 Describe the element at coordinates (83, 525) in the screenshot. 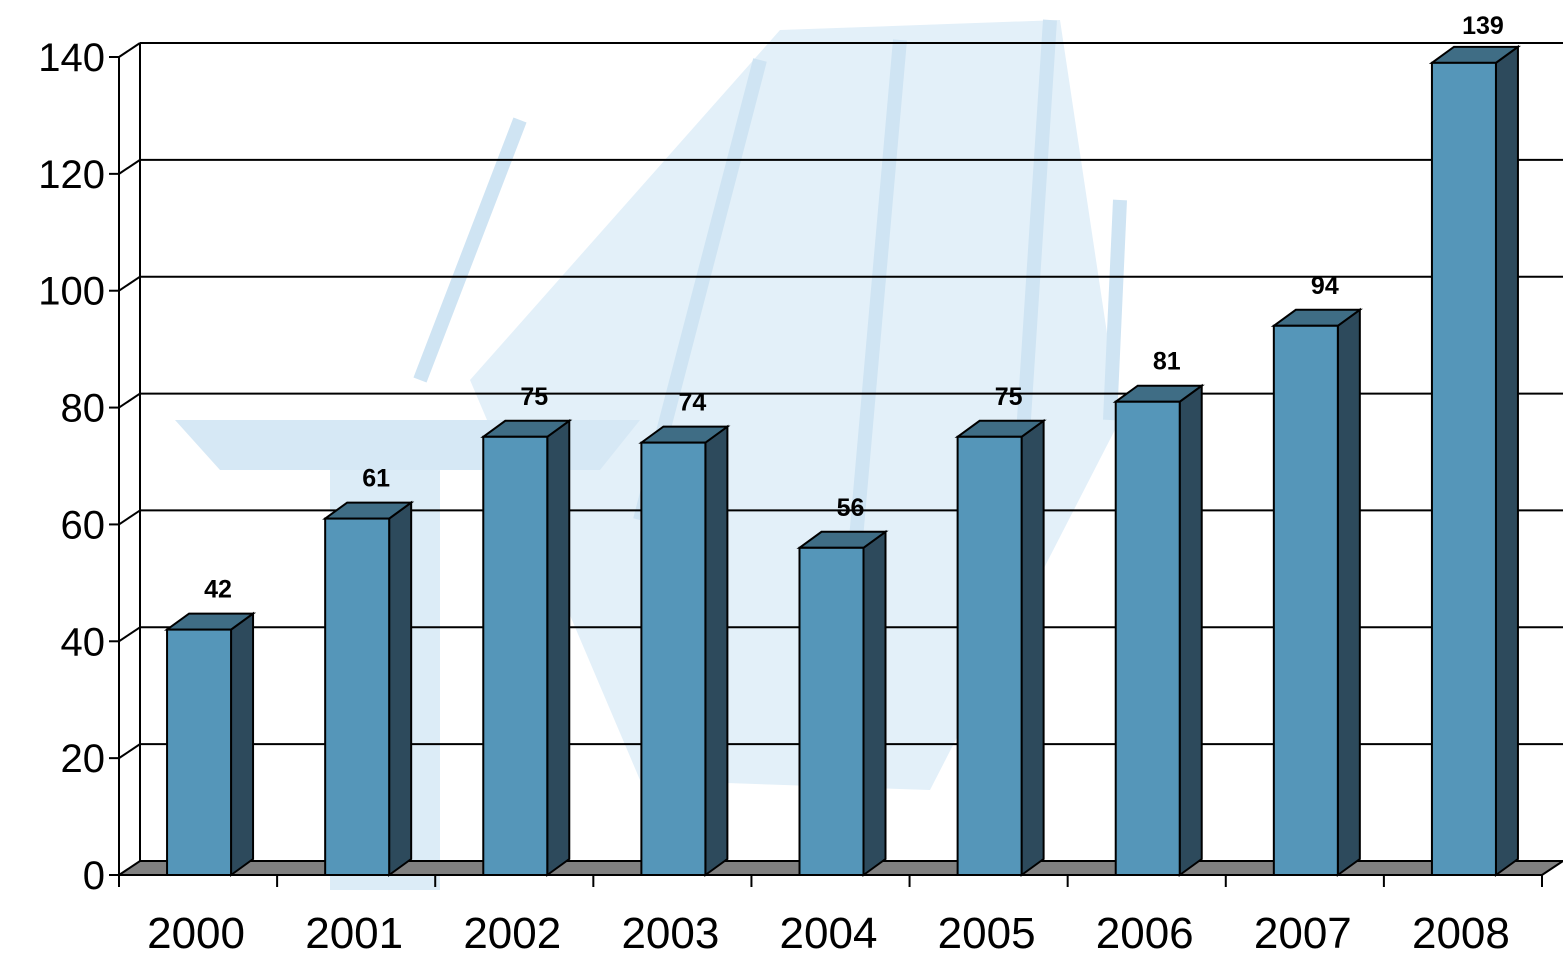

I see `y-tick-label: 60` at that location.